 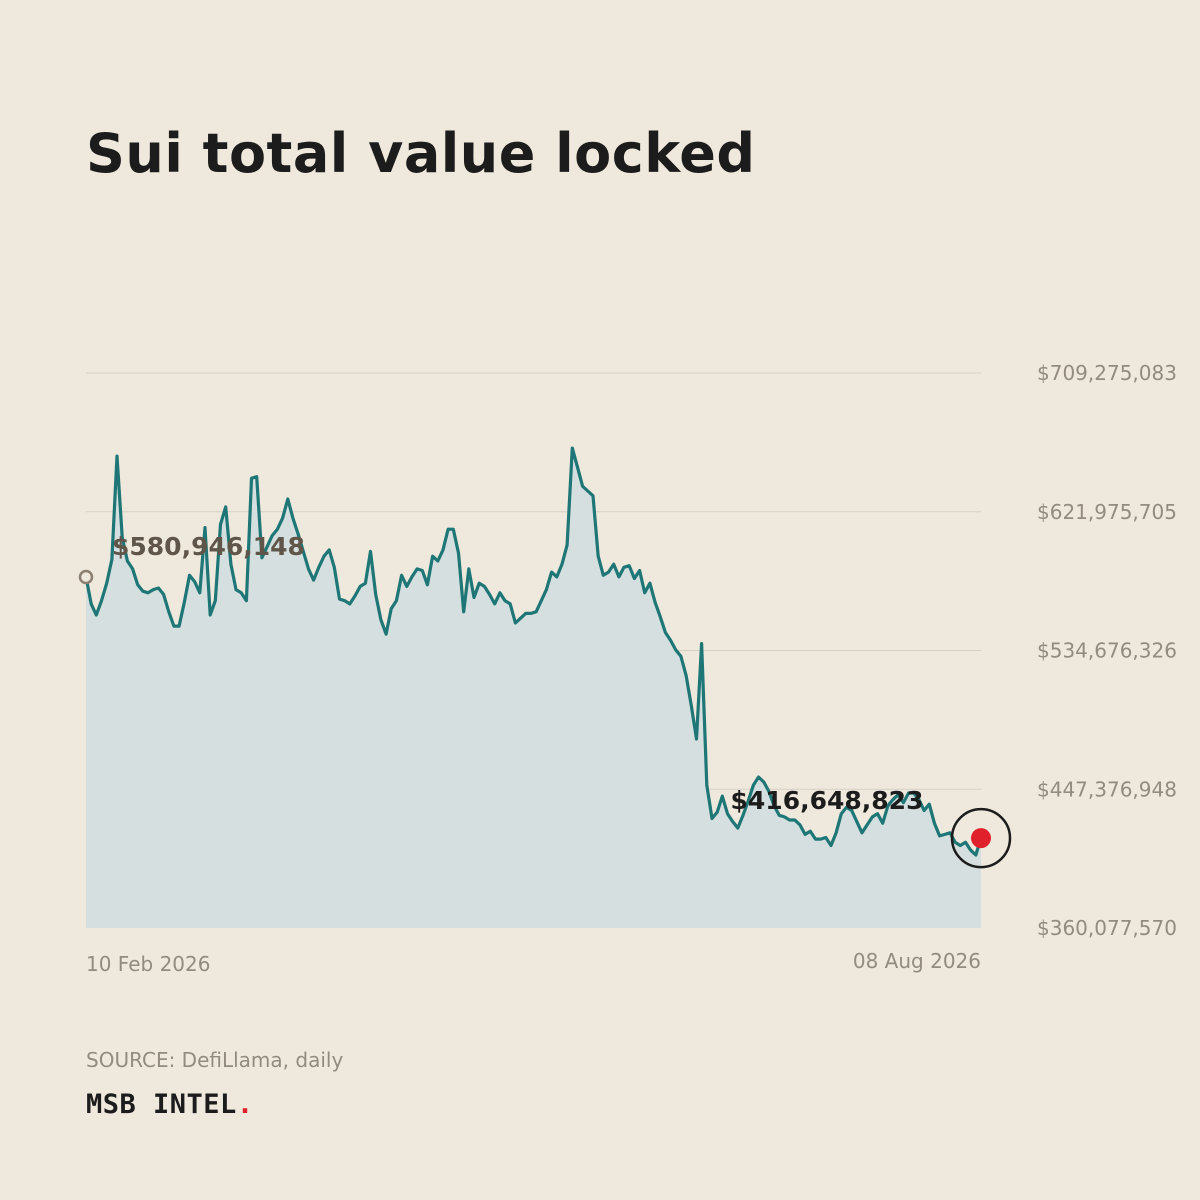 I want to click on brand-name: MSB INTEL, so click(x=161, y=1104).